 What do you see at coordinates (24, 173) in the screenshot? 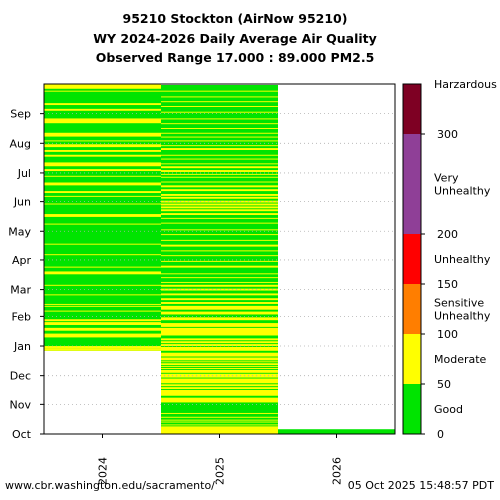
I see `y-tick-label-Jul: Jul` at bounding box center [24, 173].